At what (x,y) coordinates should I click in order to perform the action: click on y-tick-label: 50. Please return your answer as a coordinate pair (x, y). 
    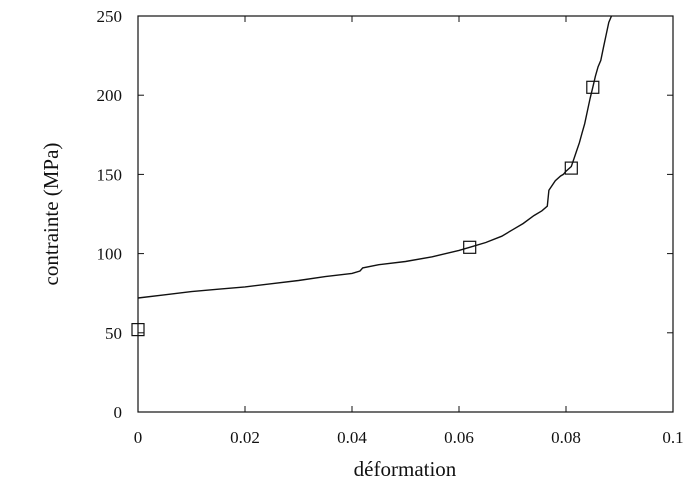
    Looking at the image, I should click on (113, 333).